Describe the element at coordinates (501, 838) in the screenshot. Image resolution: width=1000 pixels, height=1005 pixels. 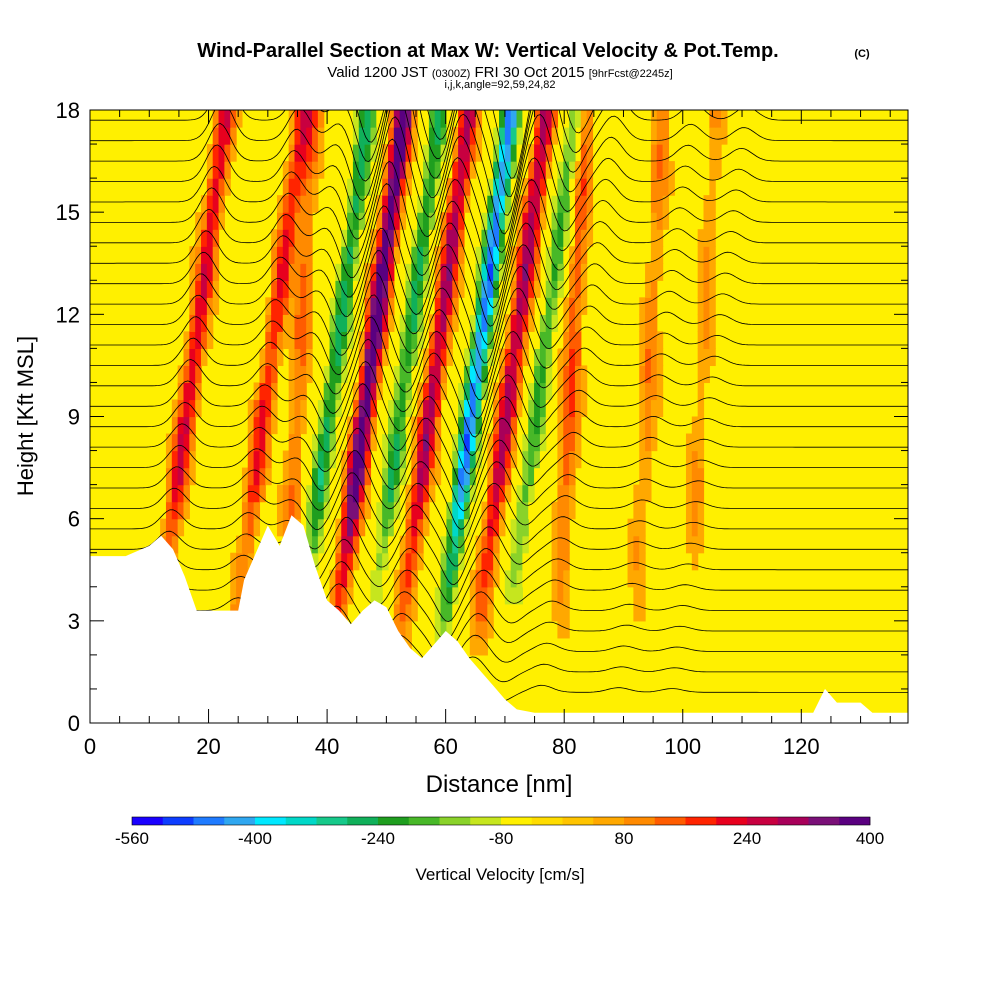
I see `colorbar-tick-label: -80` at that location.